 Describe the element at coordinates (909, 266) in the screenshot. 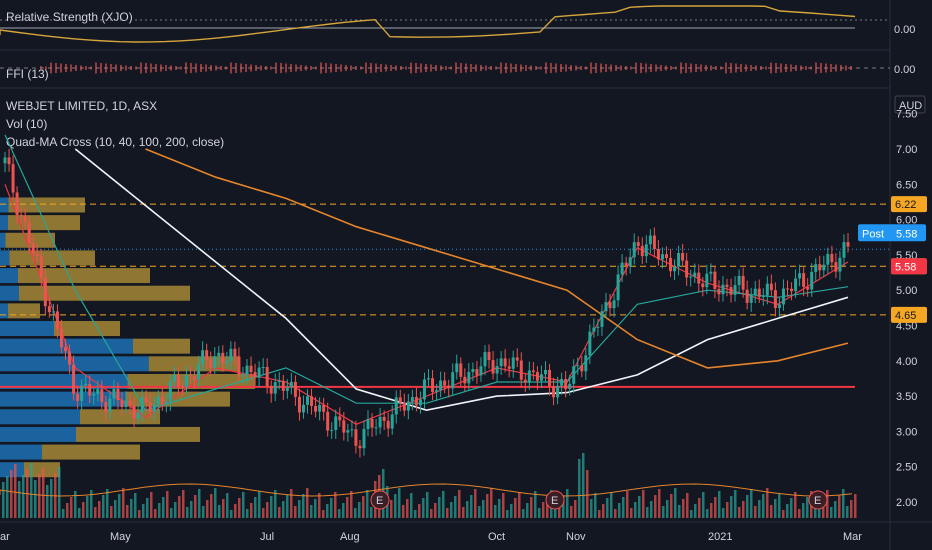

I see `last-price-tag-bg` at that location.